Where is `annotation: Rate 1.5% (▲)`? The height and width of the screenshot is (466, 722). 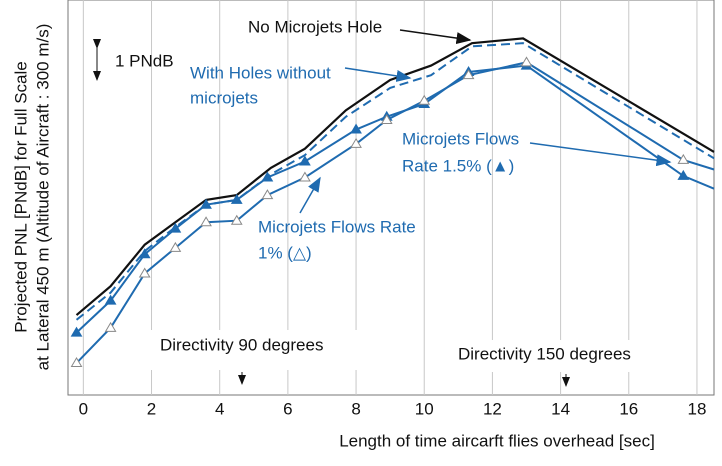
annotation: Rate 1.5% (▲) is located at coordinates (458, 165).